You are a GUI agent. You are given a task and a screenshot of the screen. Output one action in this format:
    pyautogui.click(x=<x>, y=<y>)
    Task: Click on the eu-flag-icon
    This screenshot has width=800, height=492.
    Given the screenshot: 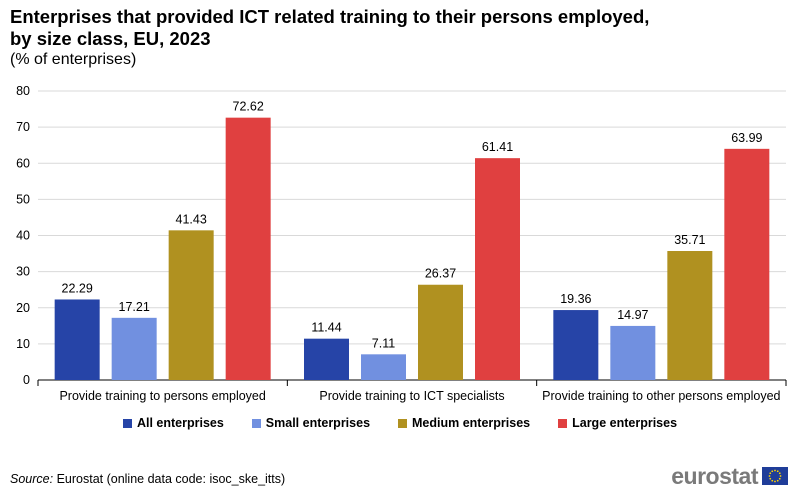 What is the action you would take?
    pyautogui.click(x=775, y=476)
    